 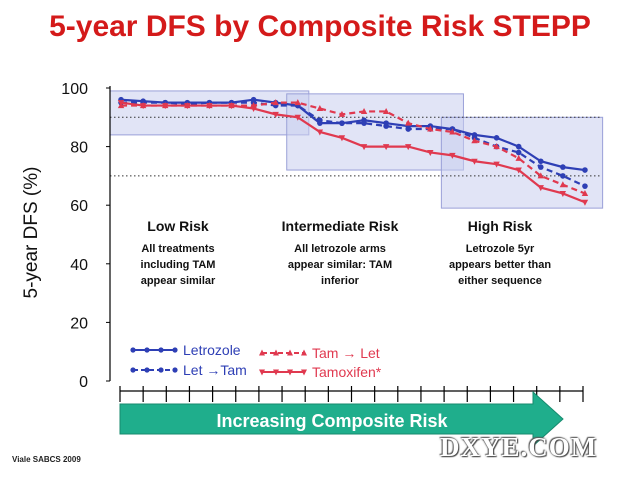 I want to click on region-desc-line: Letrozole 5yr, so click(x=500, y=249).